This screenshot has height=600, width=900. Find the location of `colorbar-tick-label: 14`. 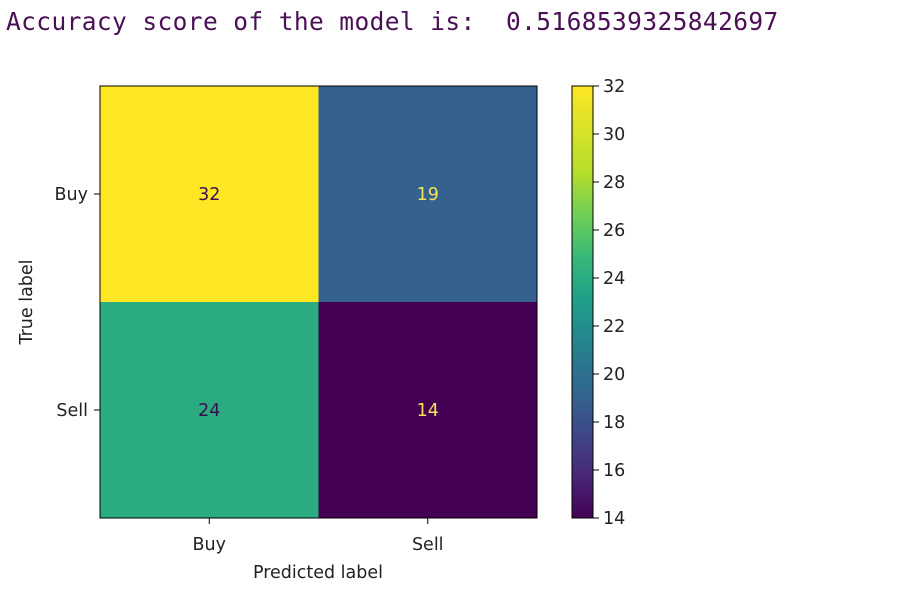

colorbar-tick-label: 14 is located at coordinates (614, 519).